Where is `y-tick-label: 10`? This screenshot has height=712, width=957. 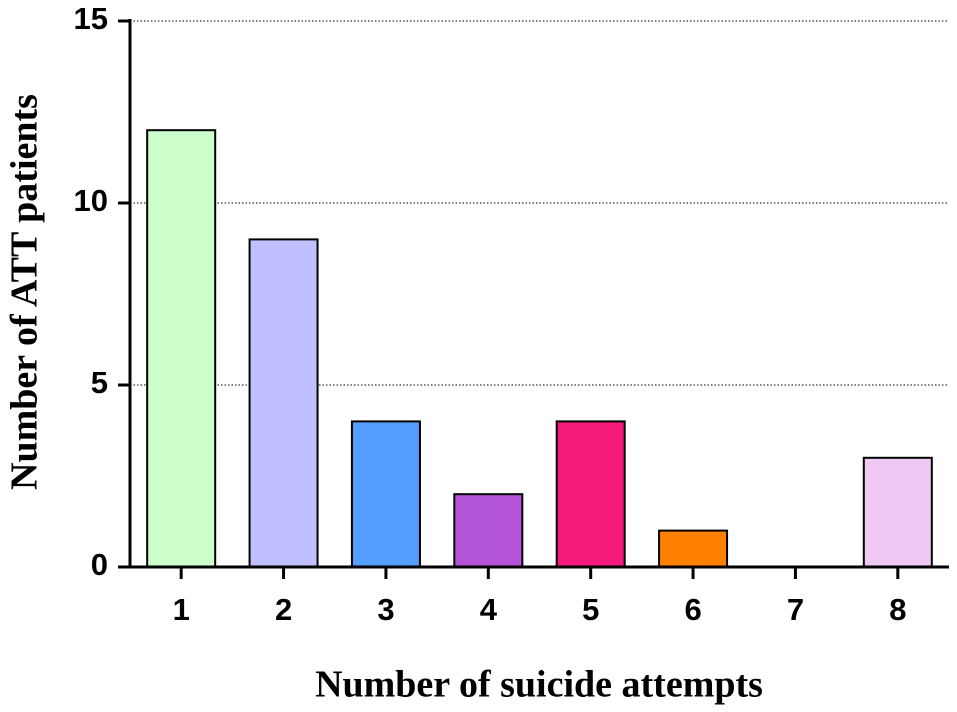
y-tick-label: 10 is located at coordinates (91, 200).